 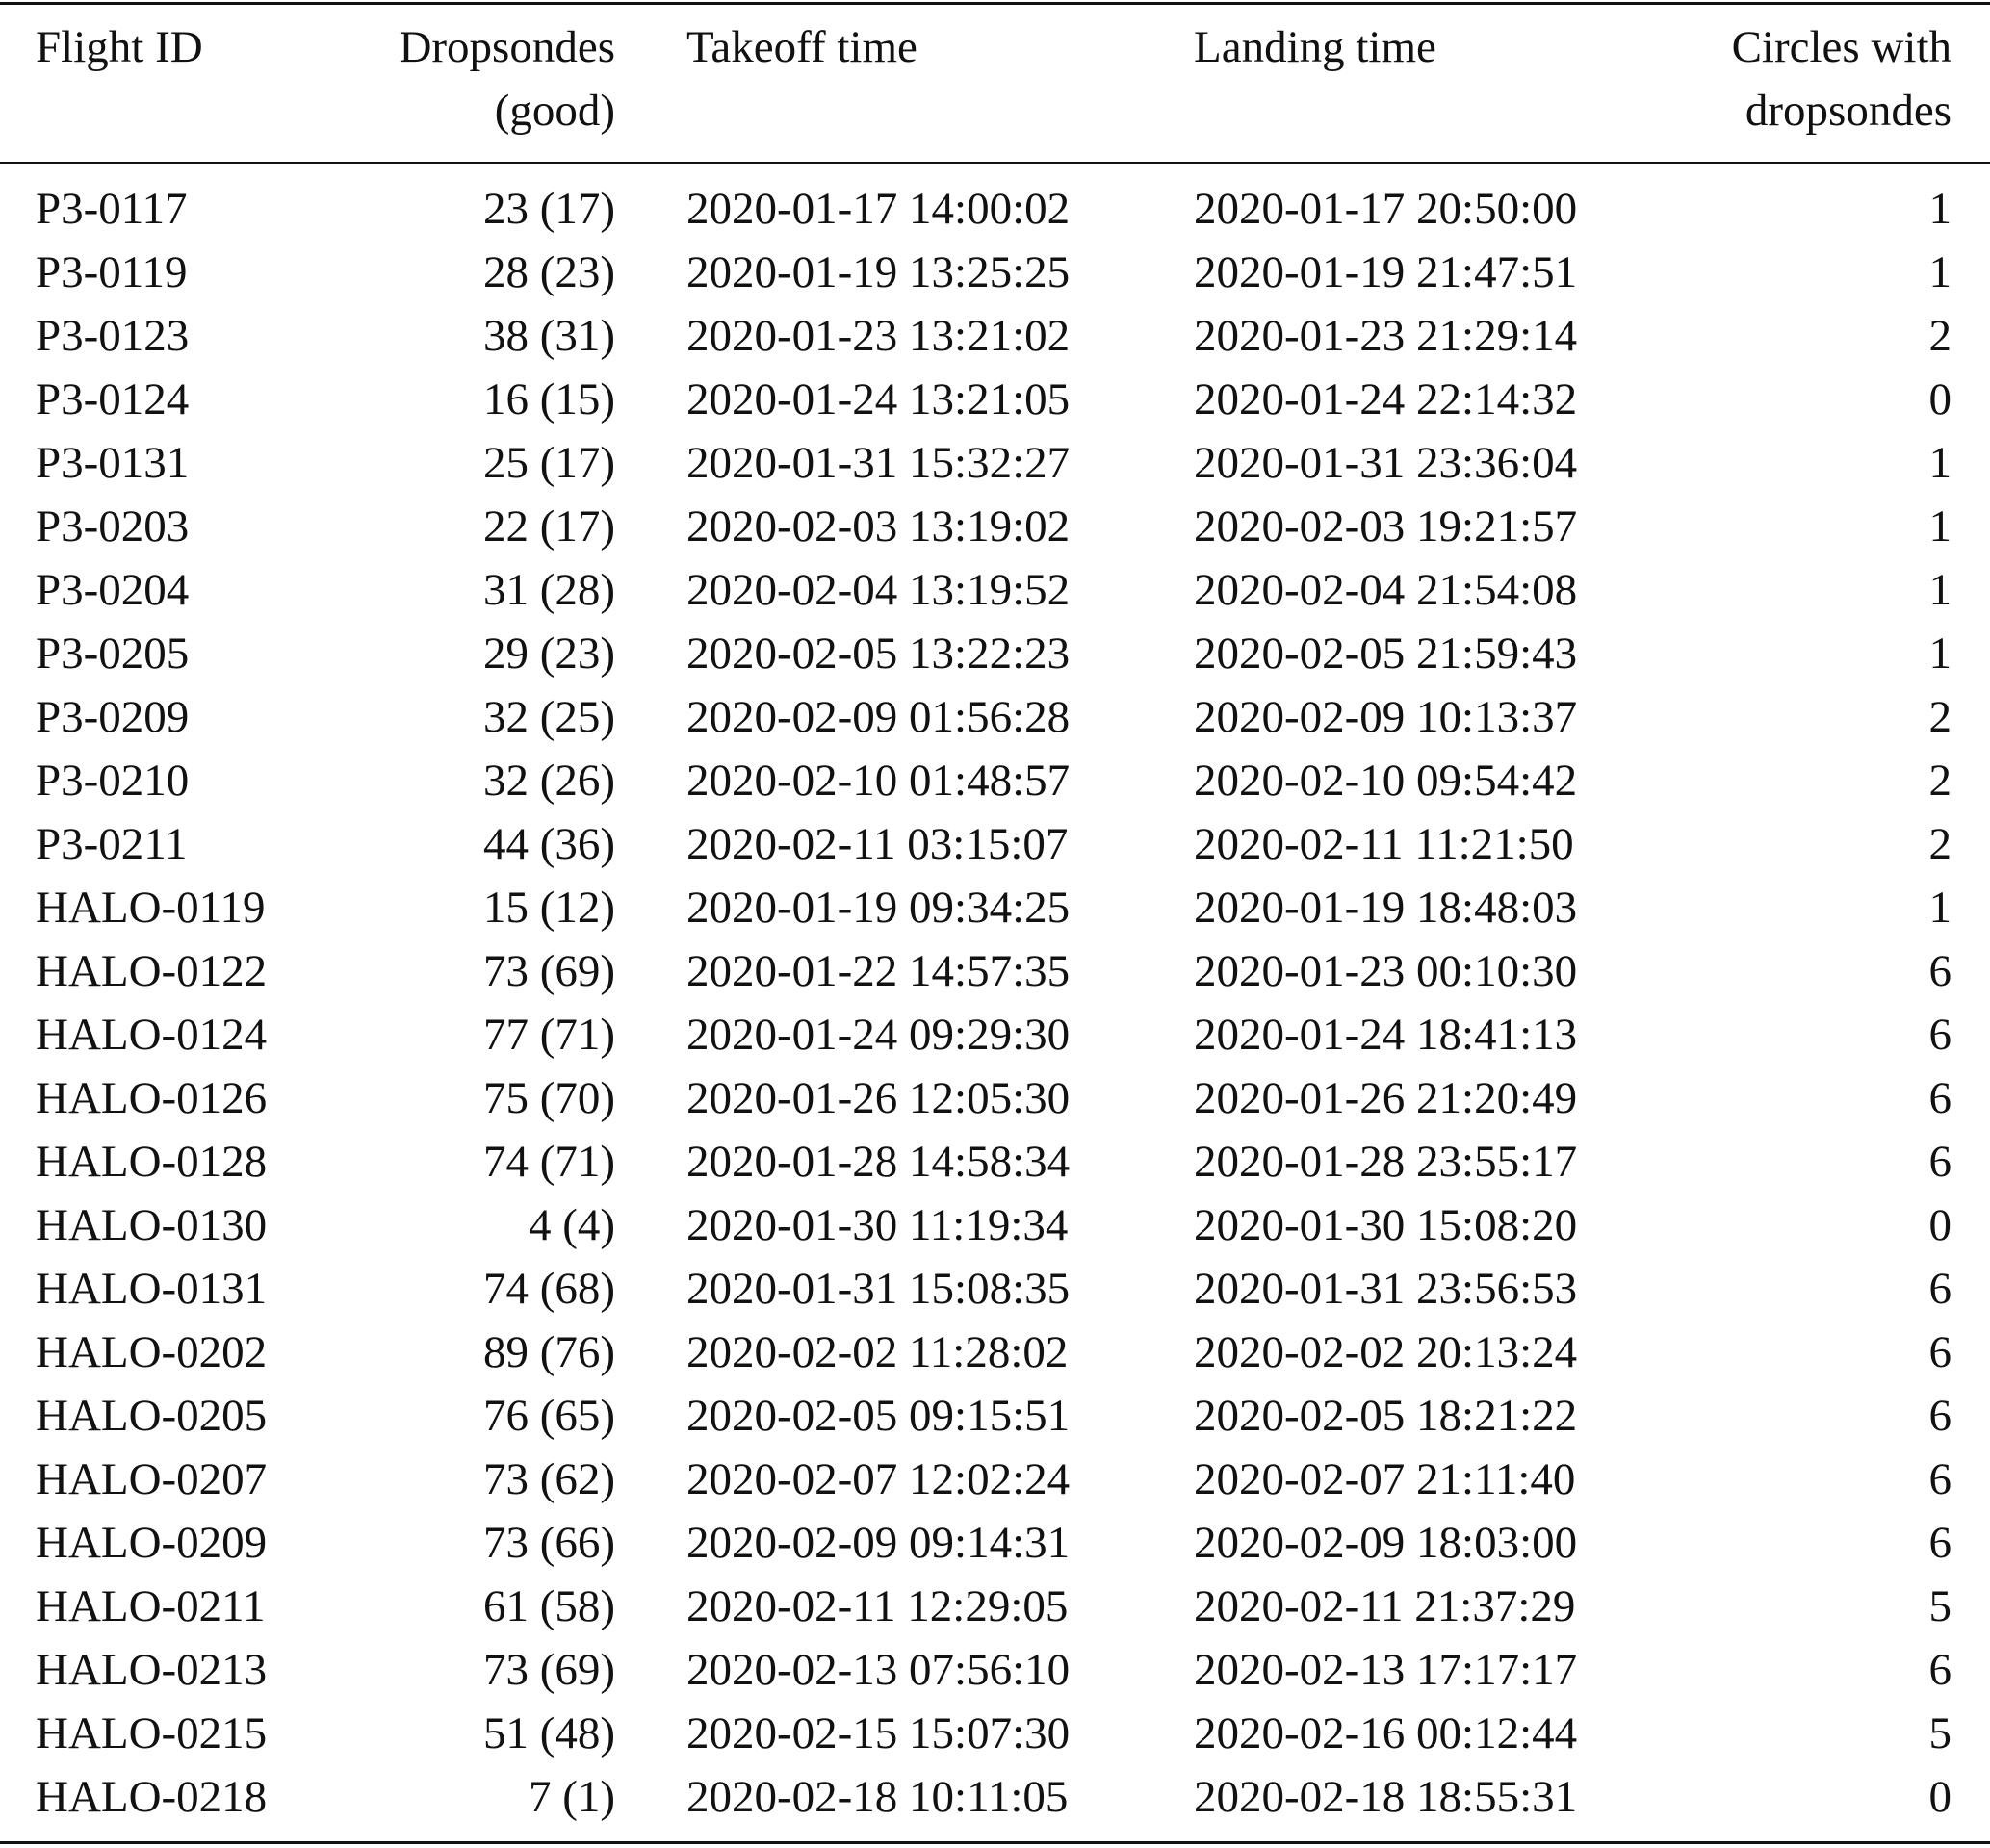 What do you see at coordinates (878, 971) in the screenshot?
I see `takeoff-time-cell: 2020-01-22 14:57:35` at bounding box center [878, 971].